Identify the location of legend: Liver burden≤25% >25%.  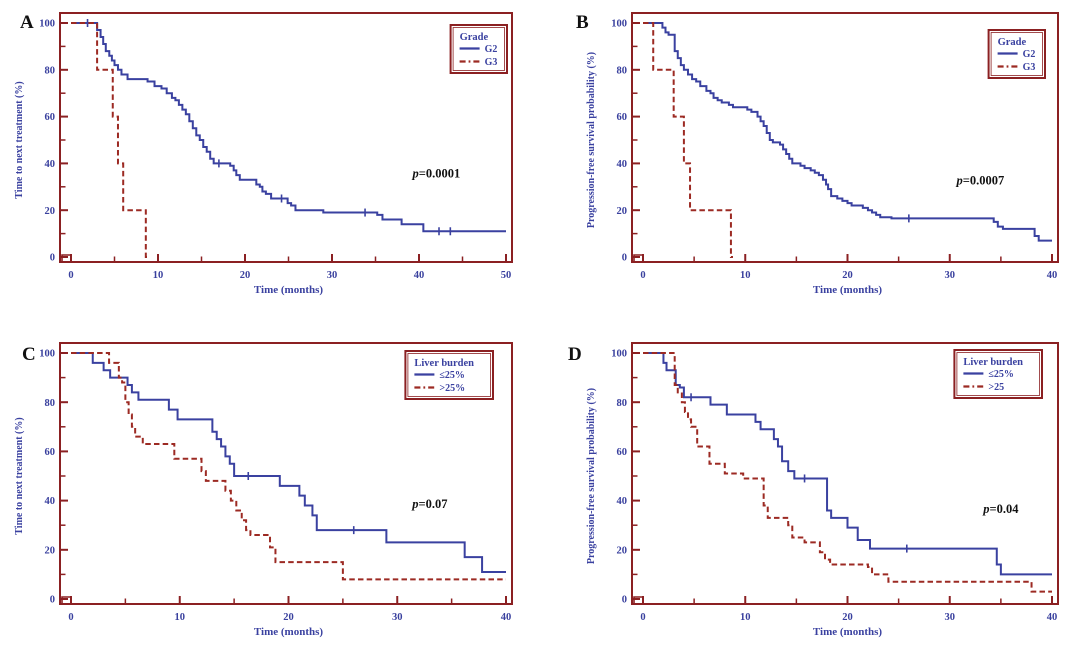
(449, 375).